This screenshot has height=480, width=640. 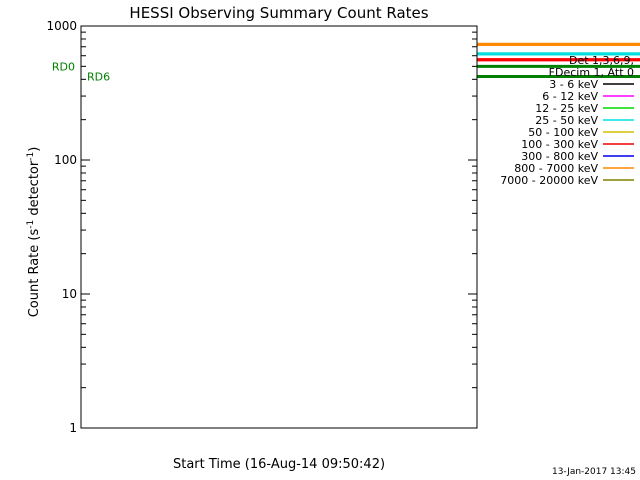 What do you see at coordinates (566, 120) in the screenshot?
I see `legend-entry-label: 25 - 50 keV` at bounding box center [566, 120].